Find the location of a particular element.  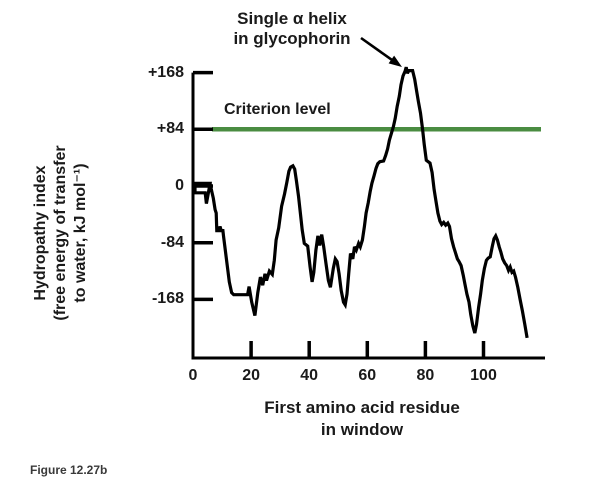

x-axis-title-line2: in window is located at coordinates (362, 429).